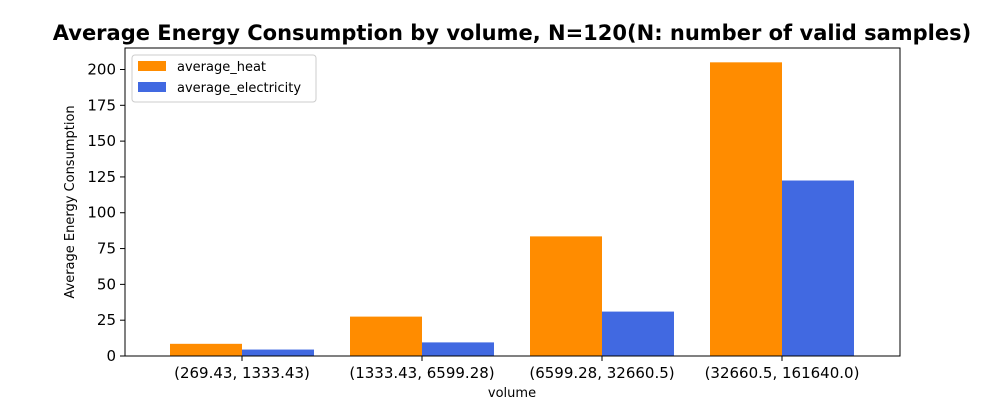  I want to click on y-tick-label: 125, so click(101, 177).